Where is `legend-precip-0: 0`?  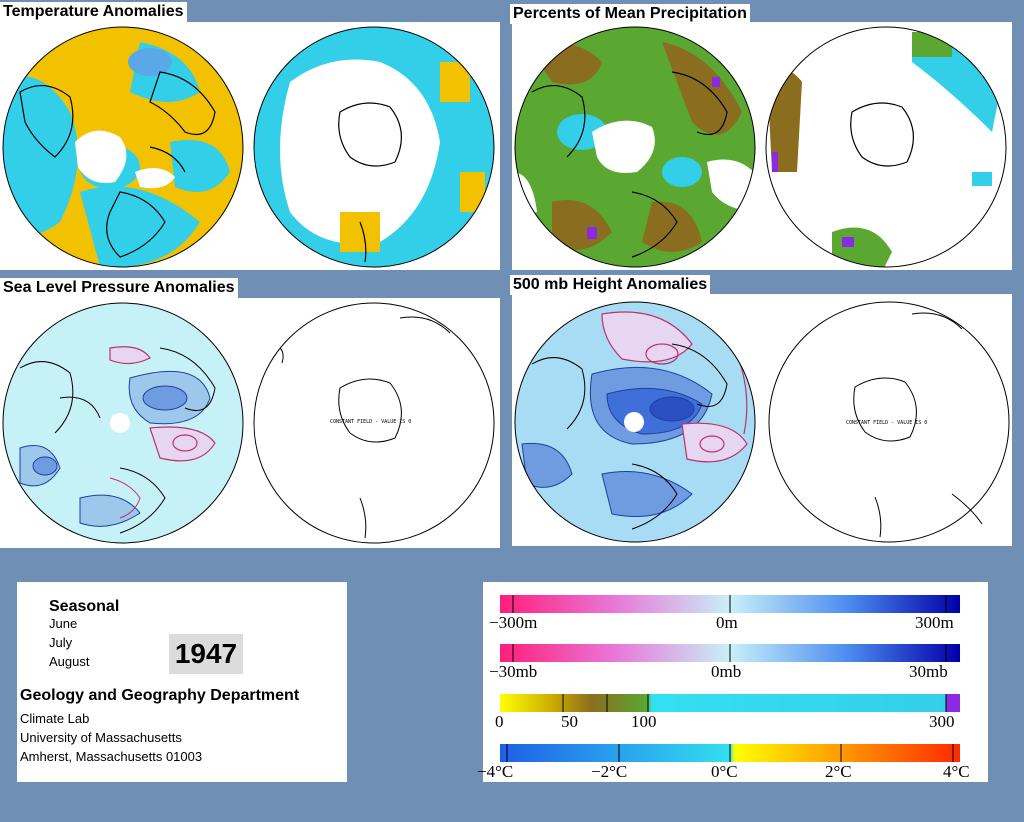
legend-precip-0: 0 is located at coordinates (499, 721).